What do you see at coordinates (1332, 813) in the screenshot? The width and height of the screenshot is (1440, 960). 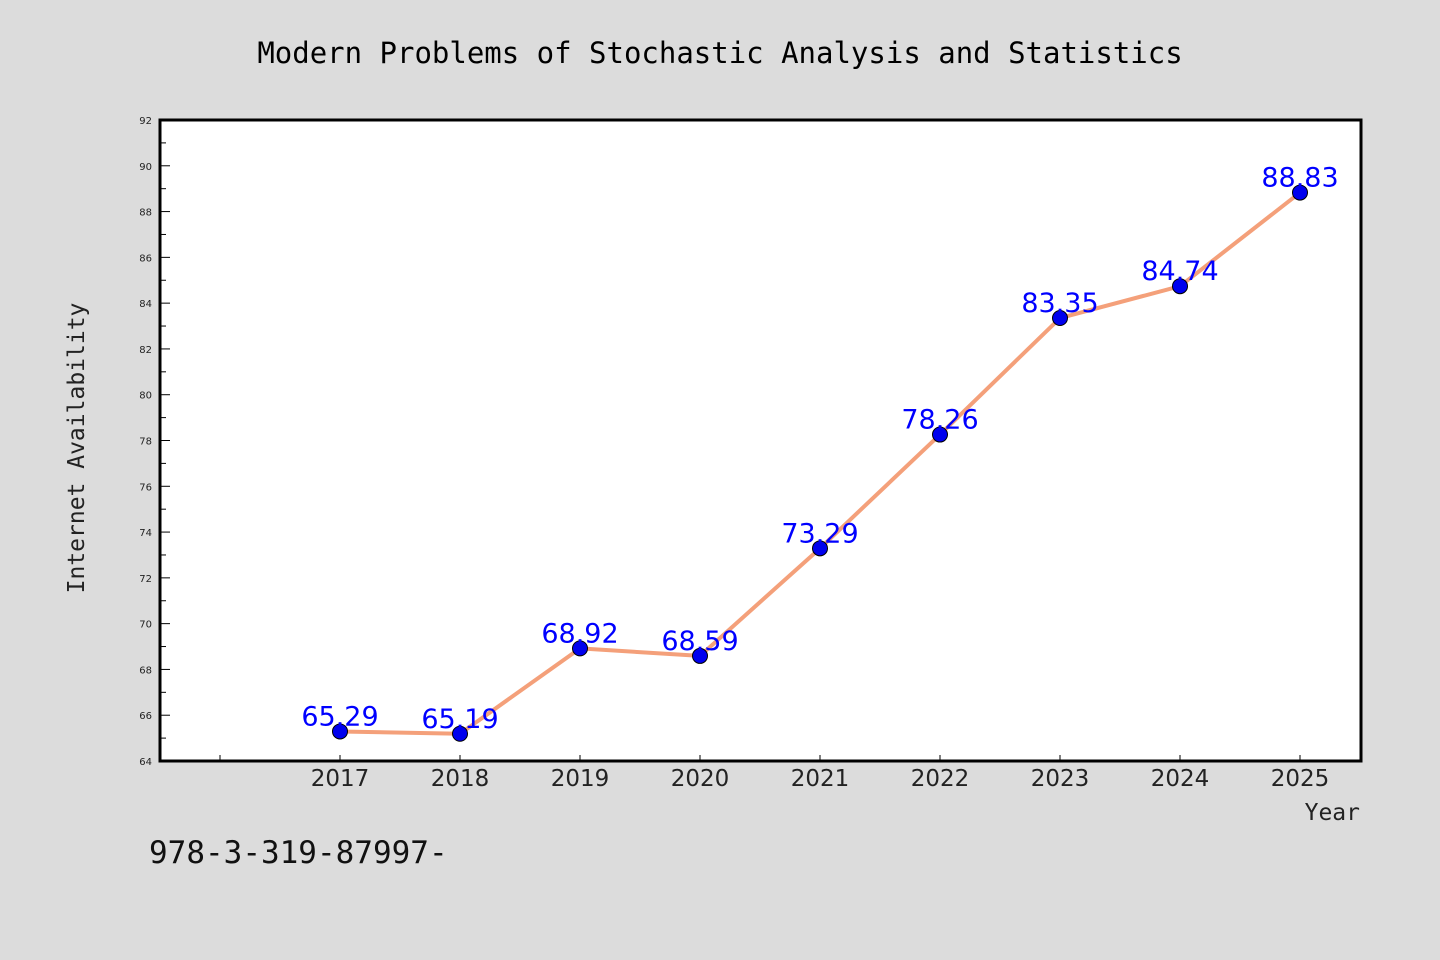 I see `x-axis-label: Year` at bounding box center [1332, 813].